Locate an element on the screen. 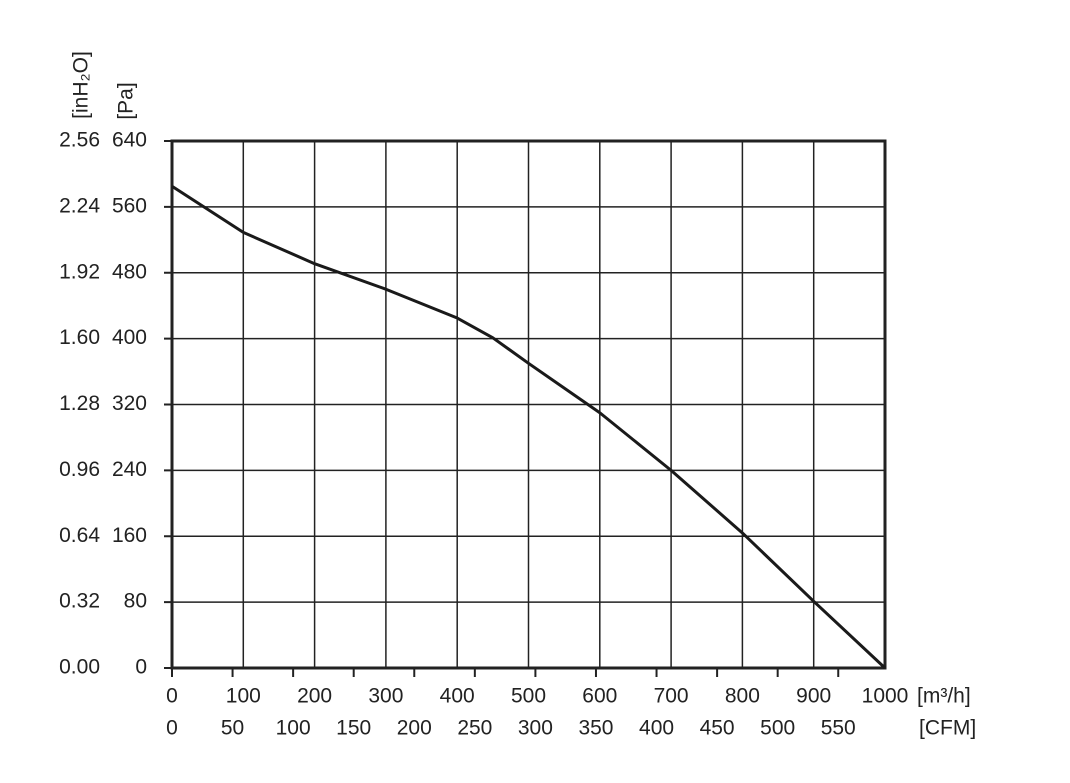 The image size is (1070, 783). y-tick-label: 400 is located at coordinates (129, 337).